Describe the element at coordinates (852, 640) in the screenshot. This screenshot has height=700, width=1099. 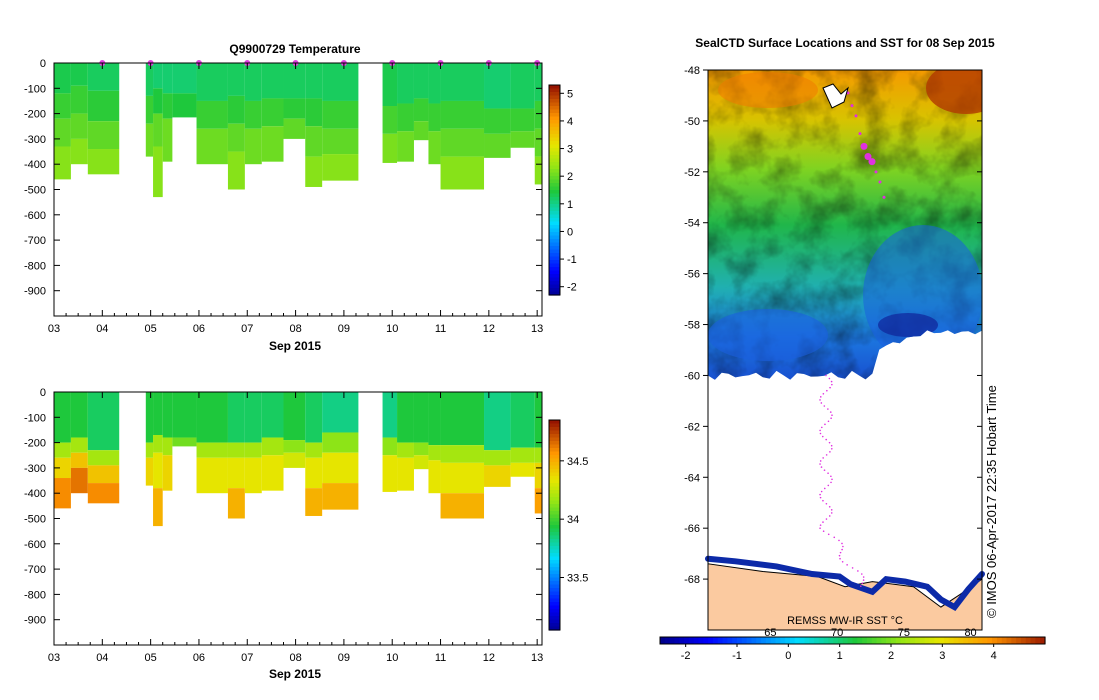
I see `colorbar-frame` at that location.